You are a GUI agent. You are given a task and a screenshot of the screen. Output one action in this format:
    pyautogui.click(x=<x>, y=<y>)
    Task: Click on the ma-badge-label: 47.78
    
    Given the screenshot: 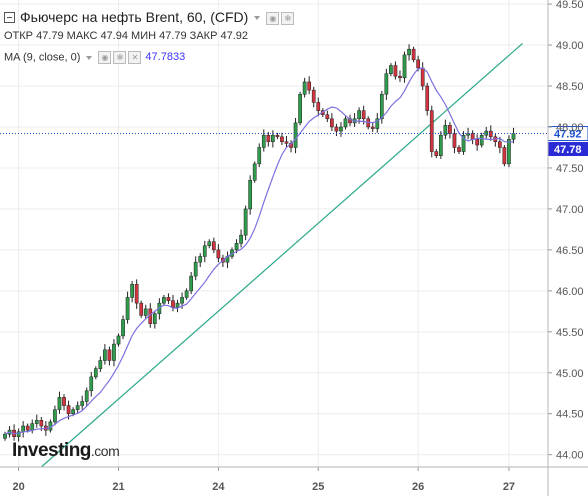 What is the action you would take?
    pyautogui.click(x=568, y=150)
    